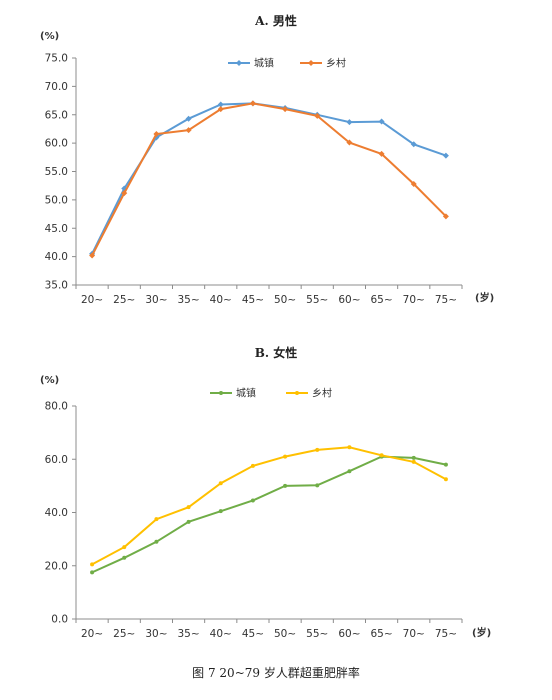 This screenshot has height=700, width=552. What do you see at coordinates (56, 115) in the screenshot?
I see `y-tick-label: 65.0` at bounding box center [56, 115].